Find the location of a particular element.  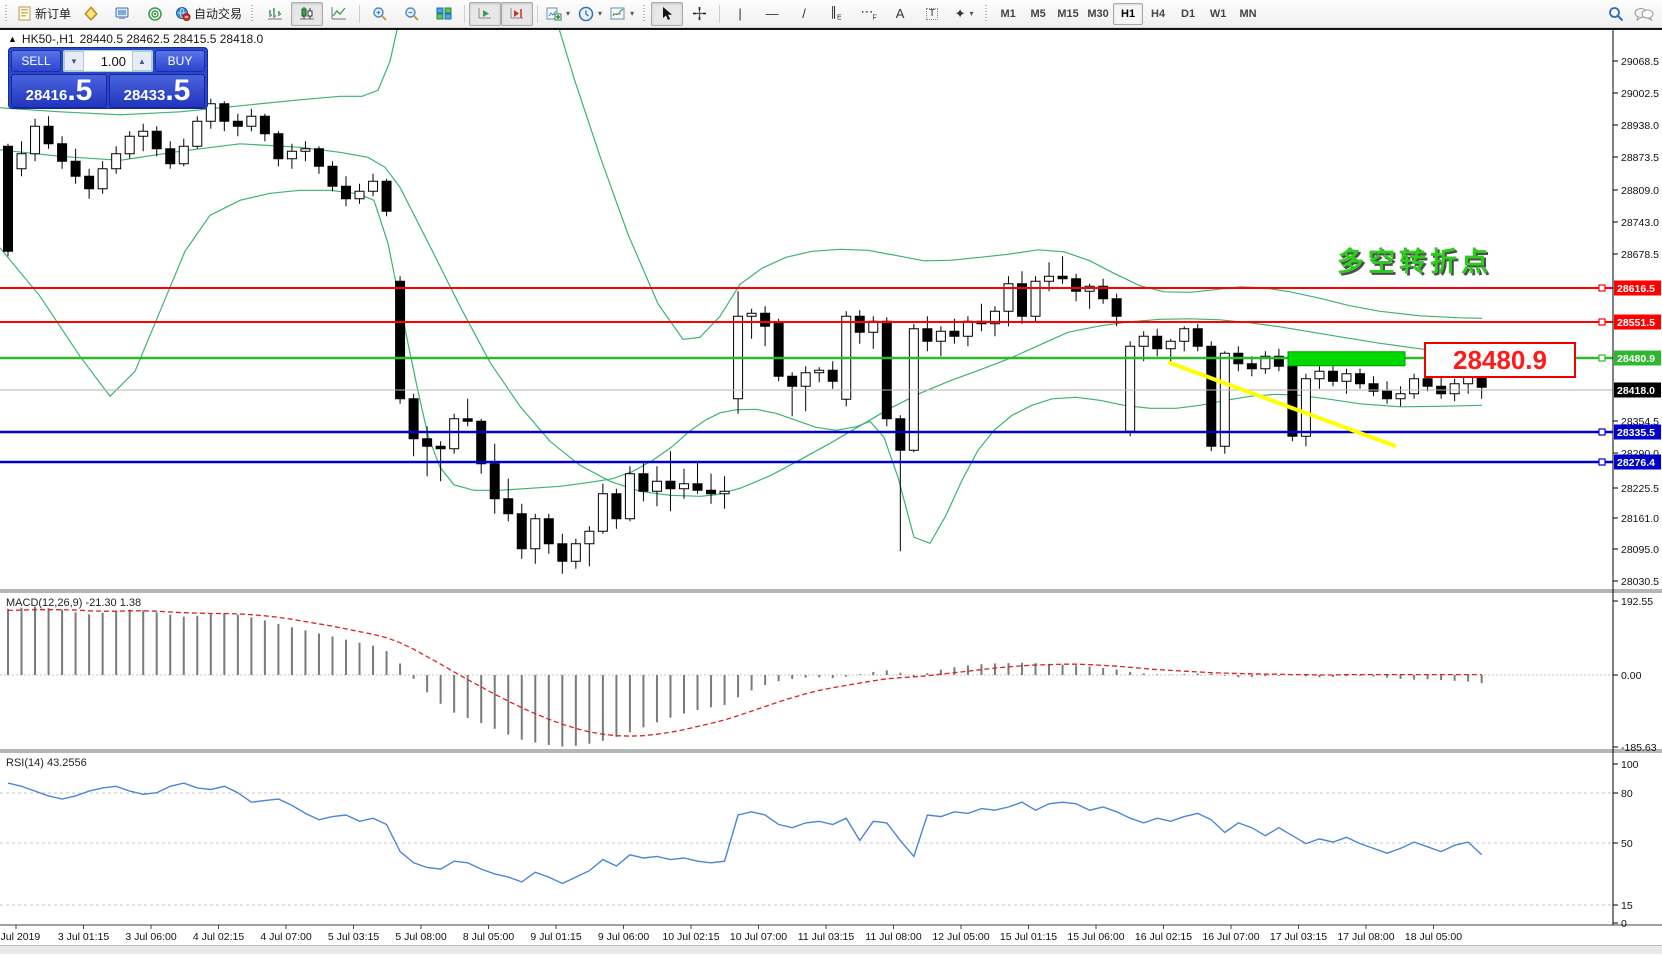

search-icon is located at coordinates (1616, 14).